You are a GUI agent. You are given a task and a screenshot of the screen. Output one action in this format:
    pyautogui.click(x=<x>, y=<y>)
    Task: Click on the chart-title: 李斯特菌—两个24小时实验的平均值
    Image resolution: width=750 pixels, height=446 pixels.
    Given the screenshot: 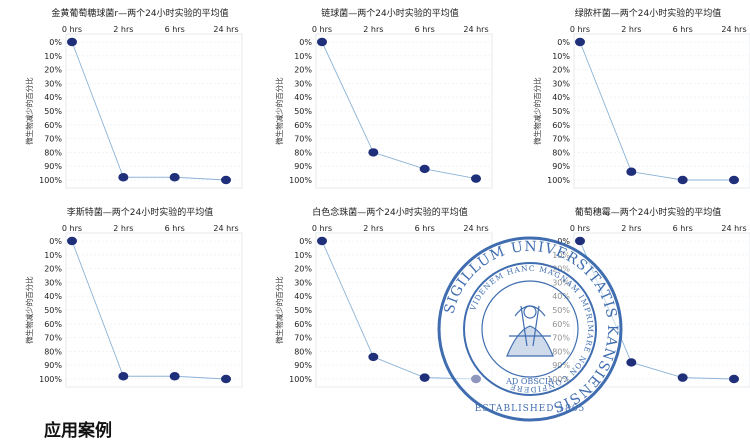 What is the action you would take?
    pyautogui.click(x=140, y=213)
    